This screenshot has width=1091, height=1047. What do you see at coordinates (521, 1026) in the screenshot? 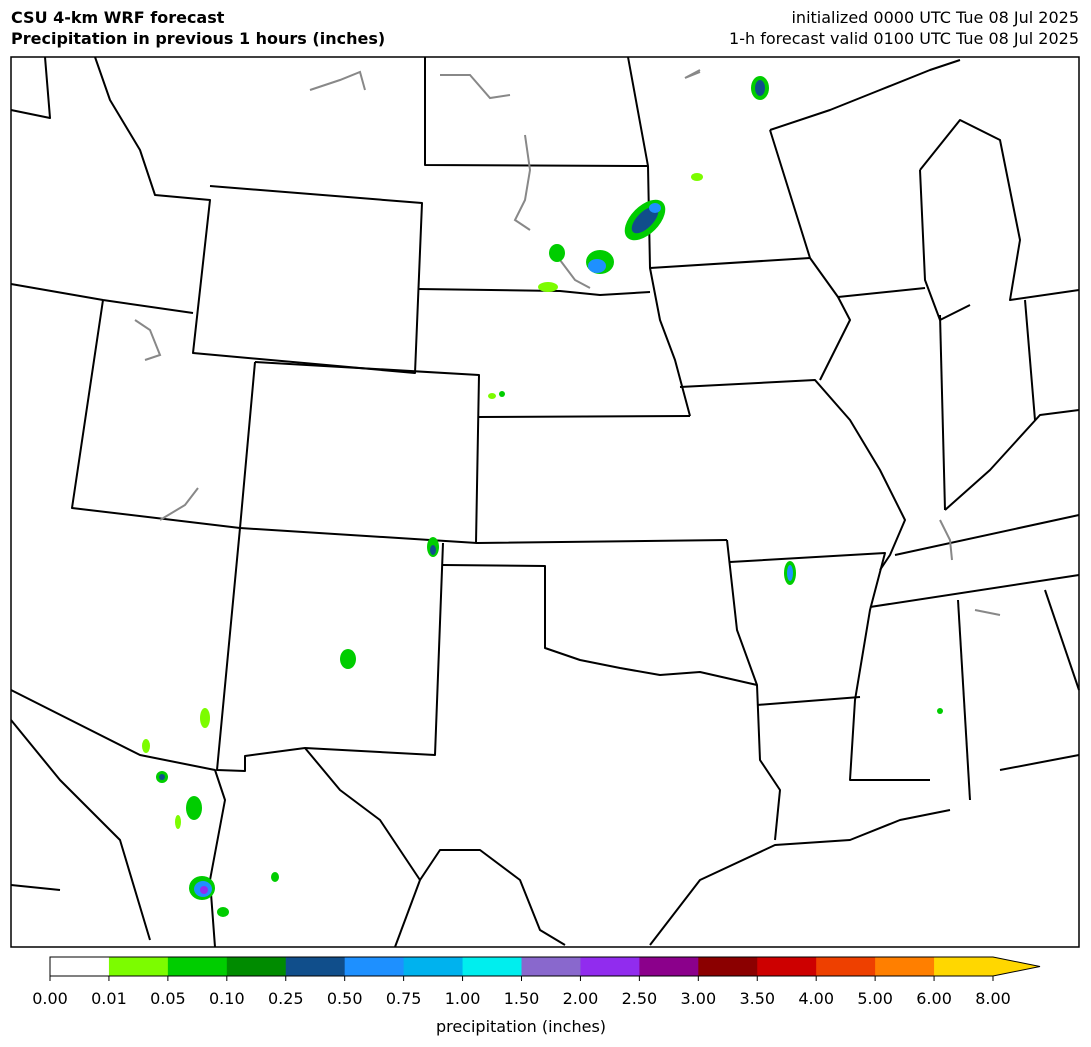
I see `colorbar-label: precipitation (inches)` at bounding box center [521, 1026].